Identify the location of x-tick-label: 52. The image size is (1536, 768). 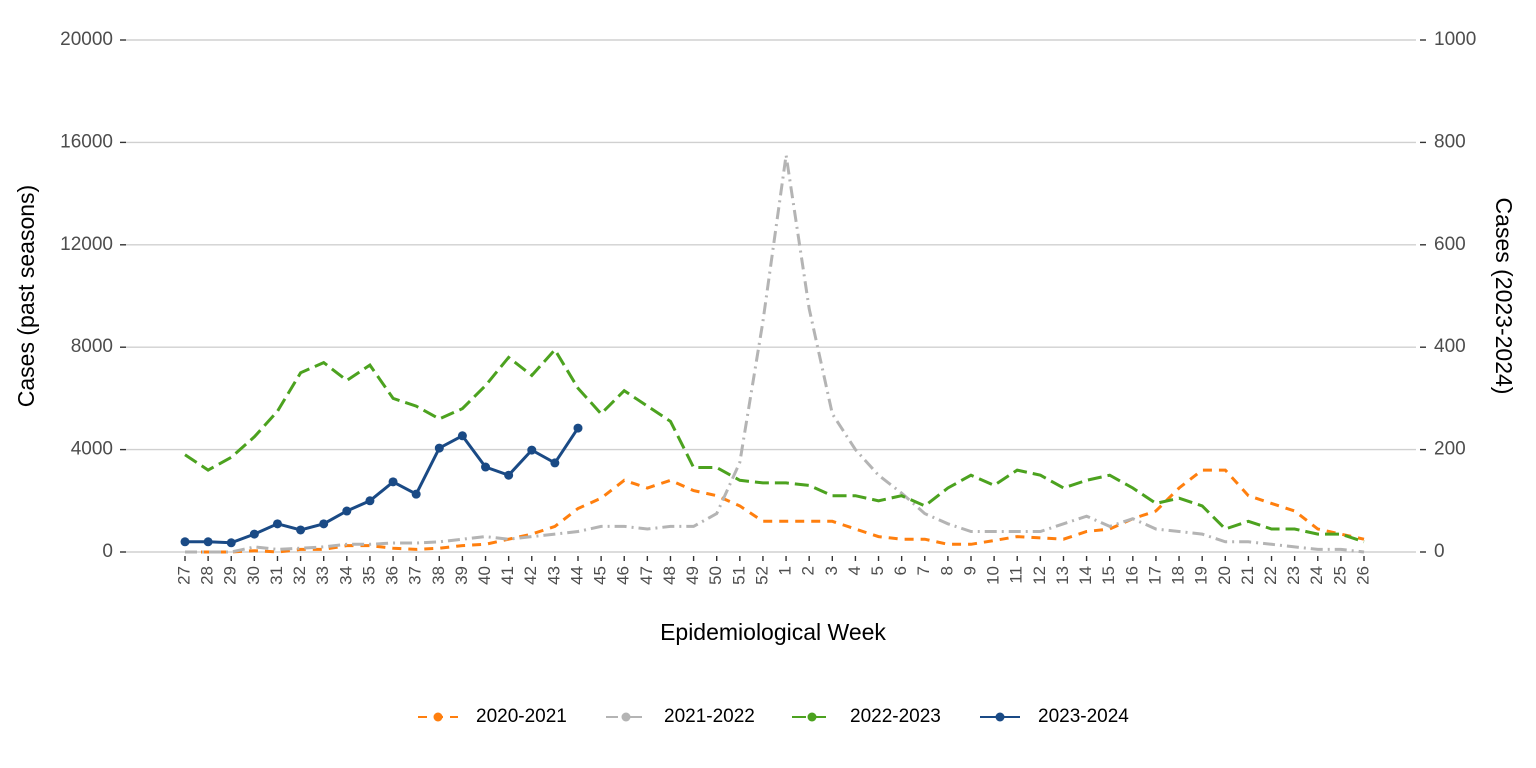
(761, 575).